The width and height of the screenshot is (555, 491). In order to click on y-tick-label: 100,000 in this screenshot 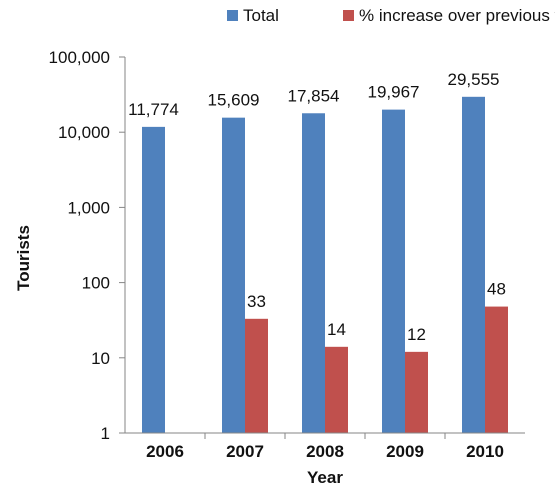, I will do `click(79, 57)`.